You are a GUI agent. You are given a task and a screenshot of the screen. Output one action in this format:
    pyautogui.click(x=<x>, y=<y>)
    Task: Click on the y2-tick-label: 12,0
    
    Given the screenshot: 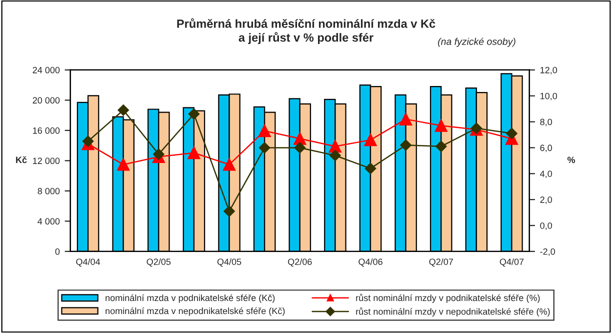 What is the action you would take?
    pyautogui.click(x=549, y=70)
    